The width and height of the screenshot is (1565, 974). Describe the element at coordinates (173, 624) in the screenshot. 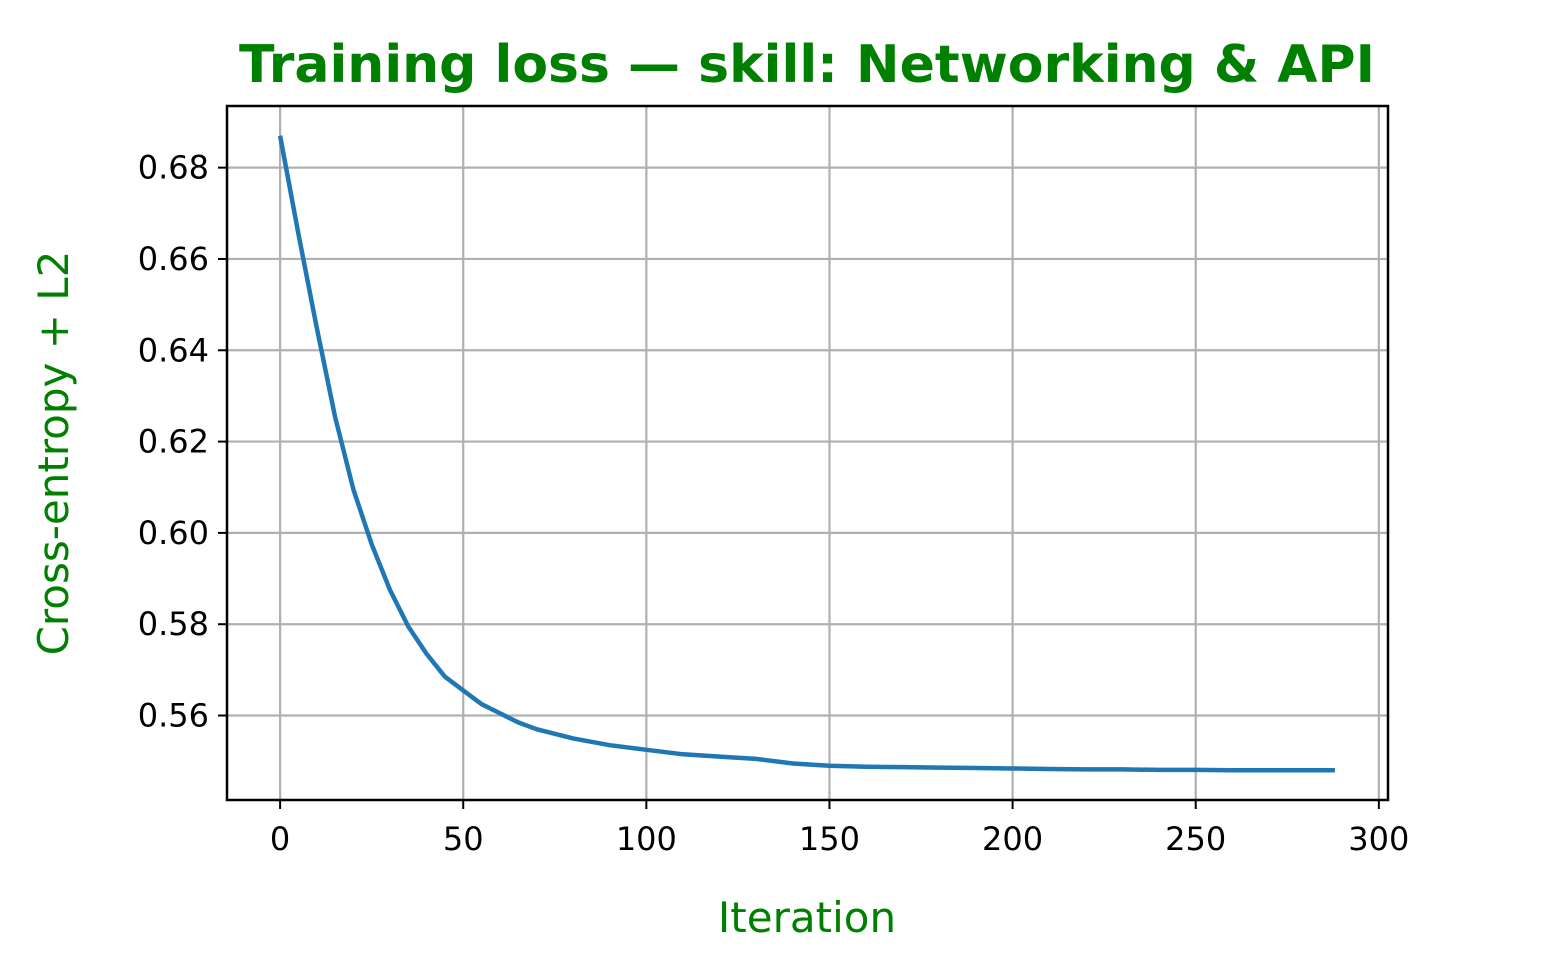

I see `y-tick-label: 0.58` at that location.